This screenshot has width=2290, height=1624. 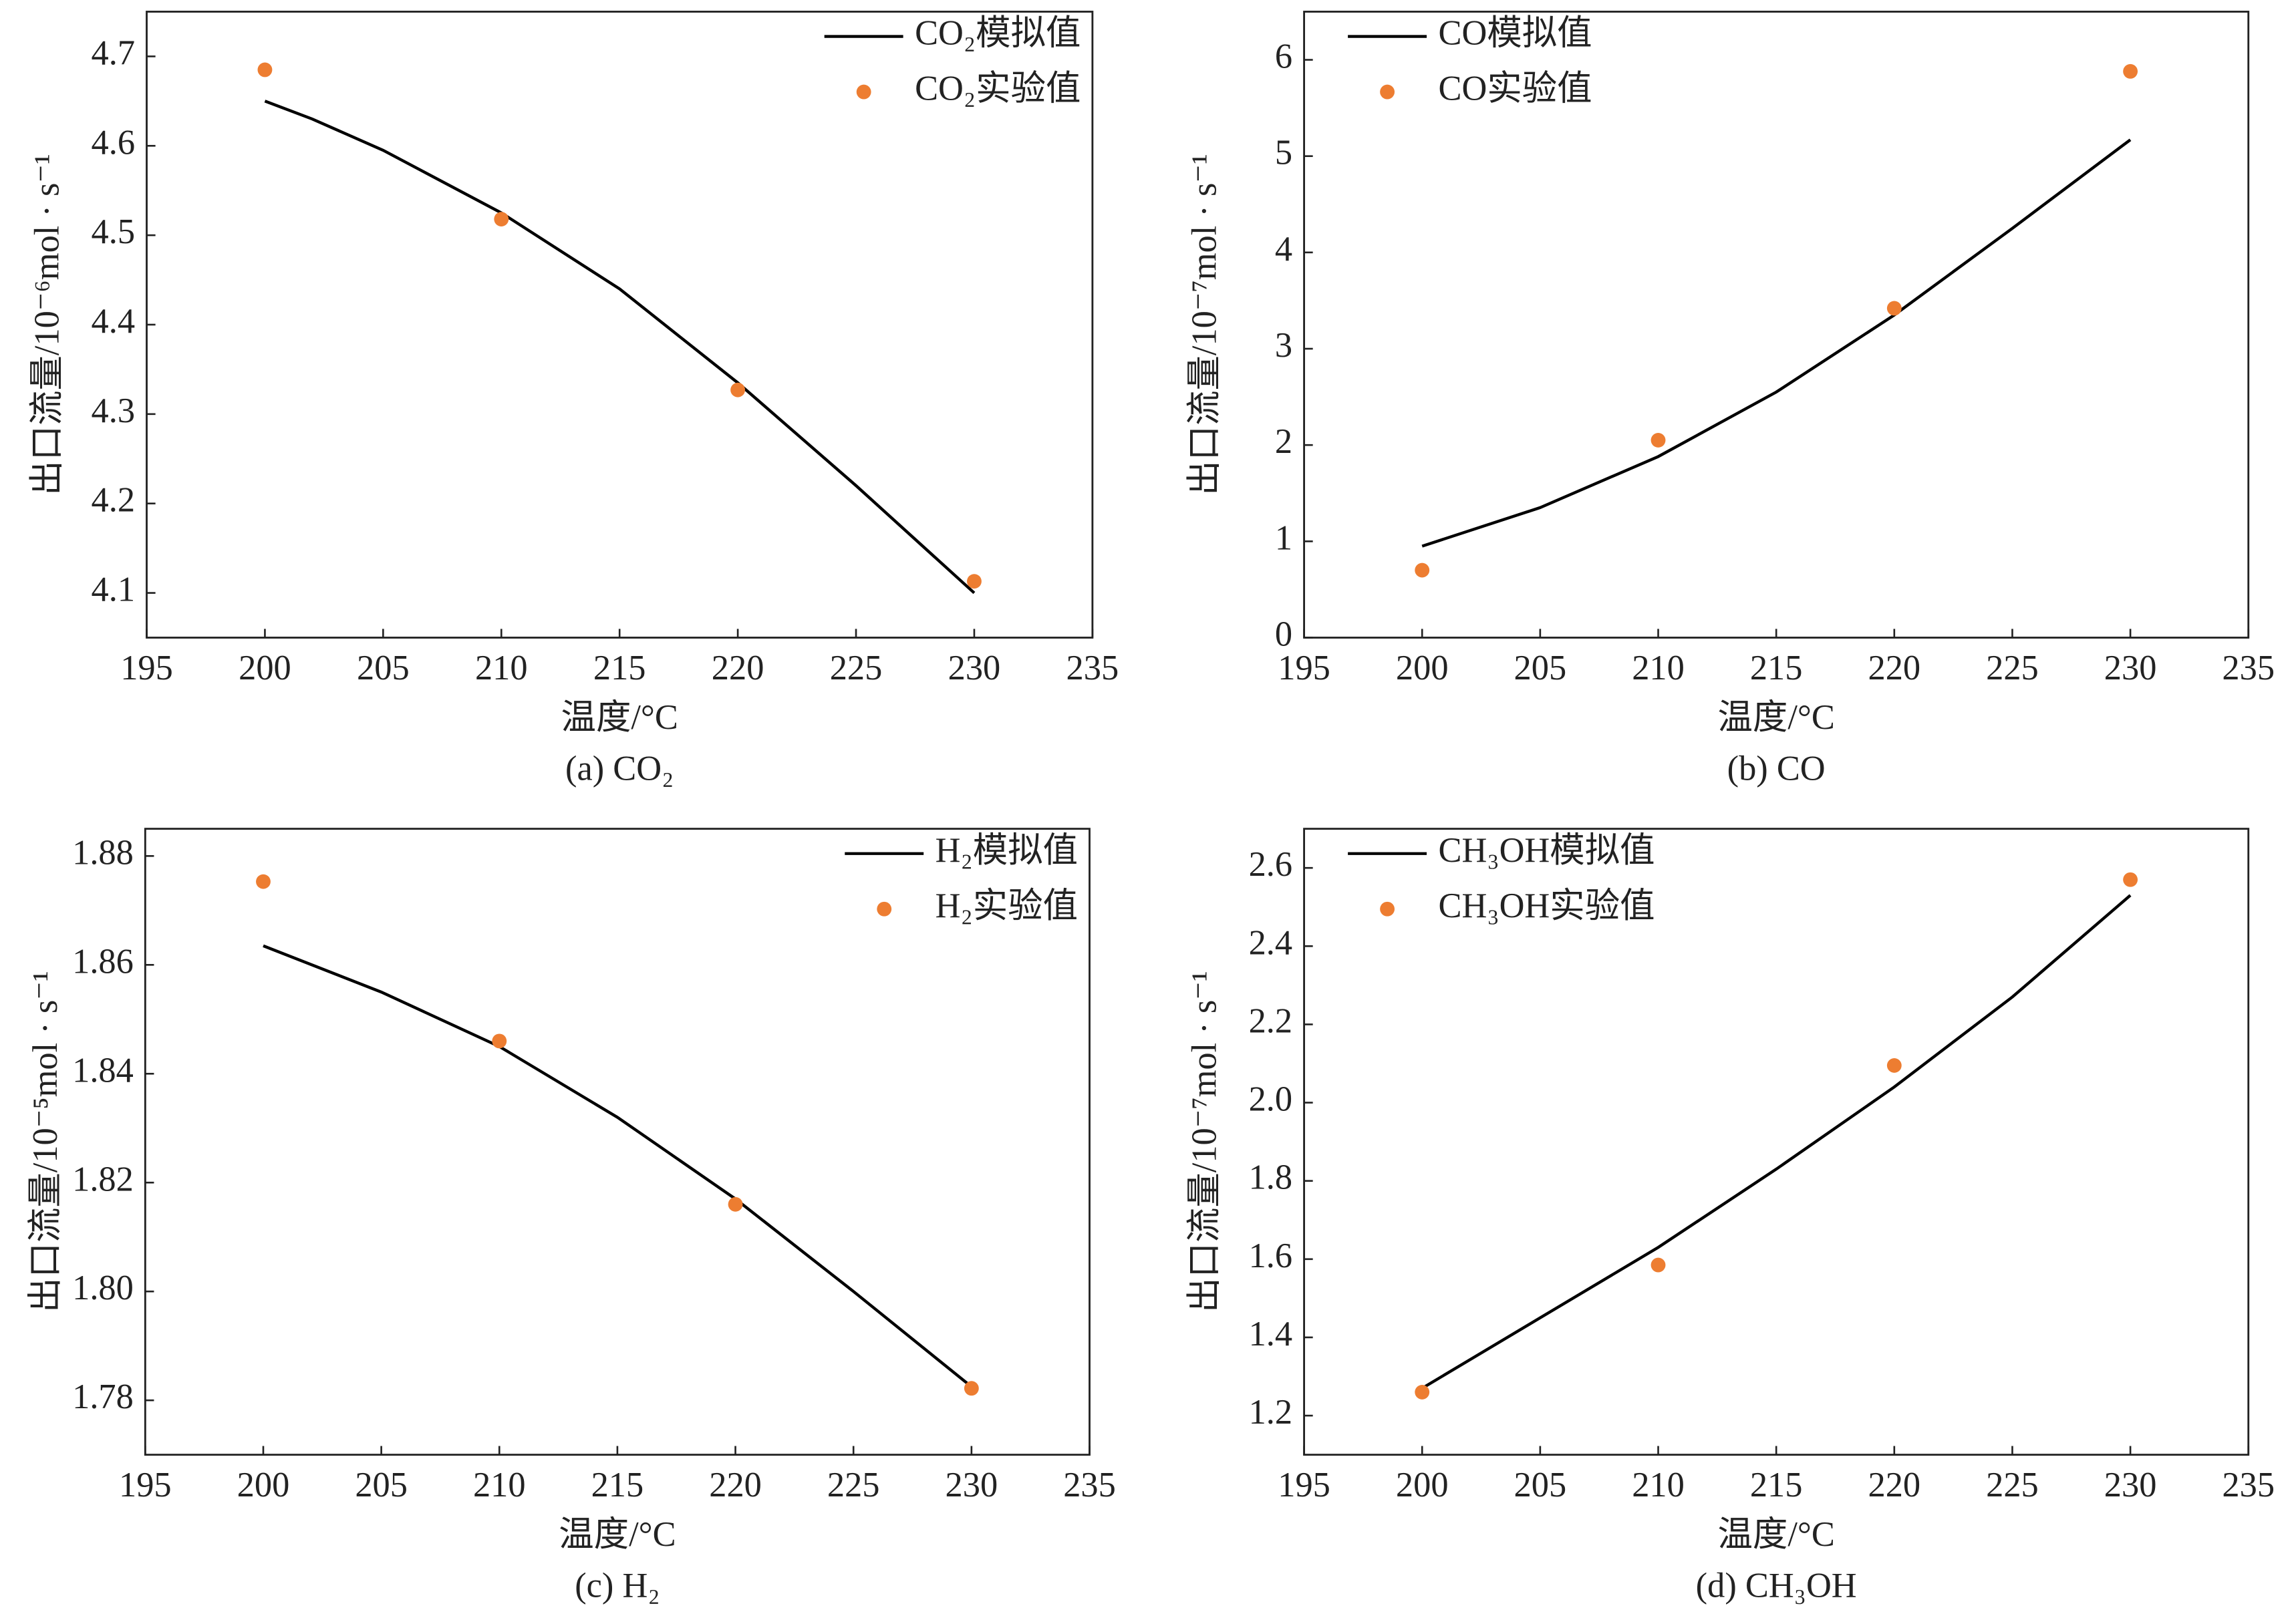 What do you see at coordinates (1283, 345) in the screenshot?
I see `y-tick-label: 3` at bounding box center [1283, 345].